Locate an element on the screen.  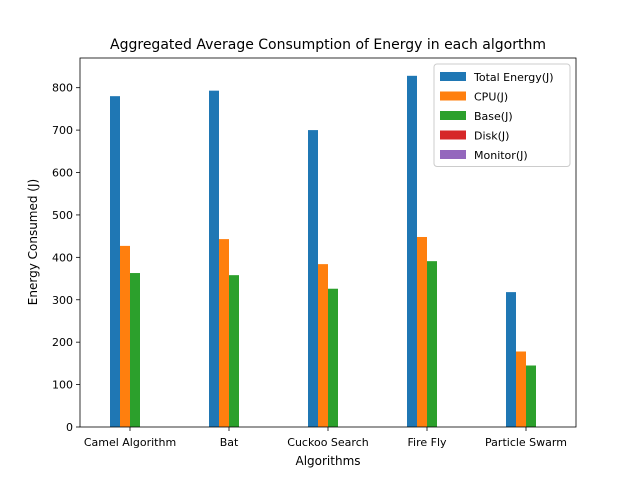
legend-label: Monitor(J) is located at coordinates (501, 155).